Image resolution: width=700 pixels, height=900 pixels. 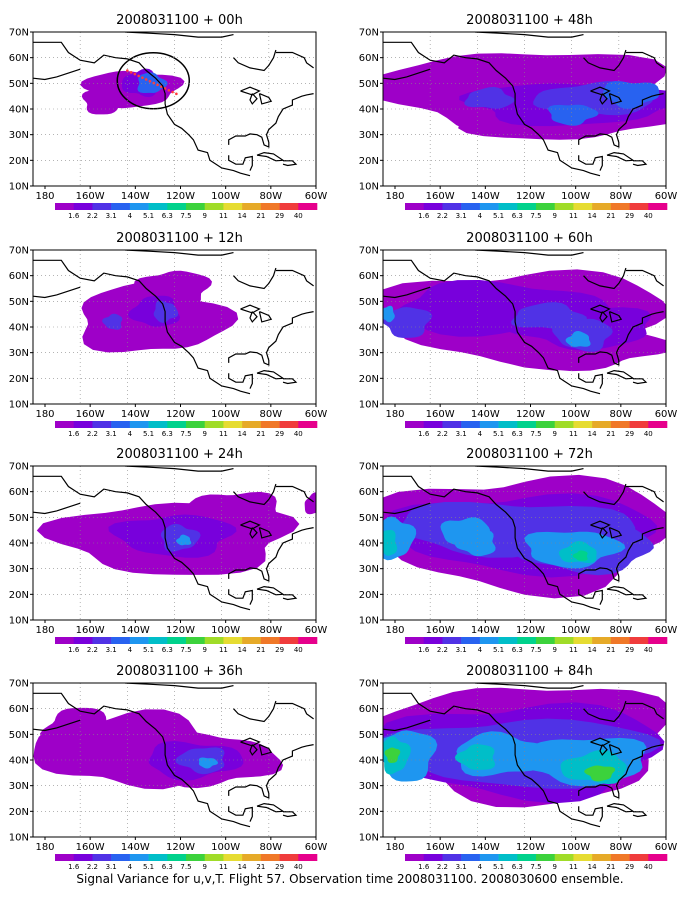 What do you see at coordinates (369, 379) in the screenshot?
I see `lat-tick-label: 20N` at bounding box center [369, 379].